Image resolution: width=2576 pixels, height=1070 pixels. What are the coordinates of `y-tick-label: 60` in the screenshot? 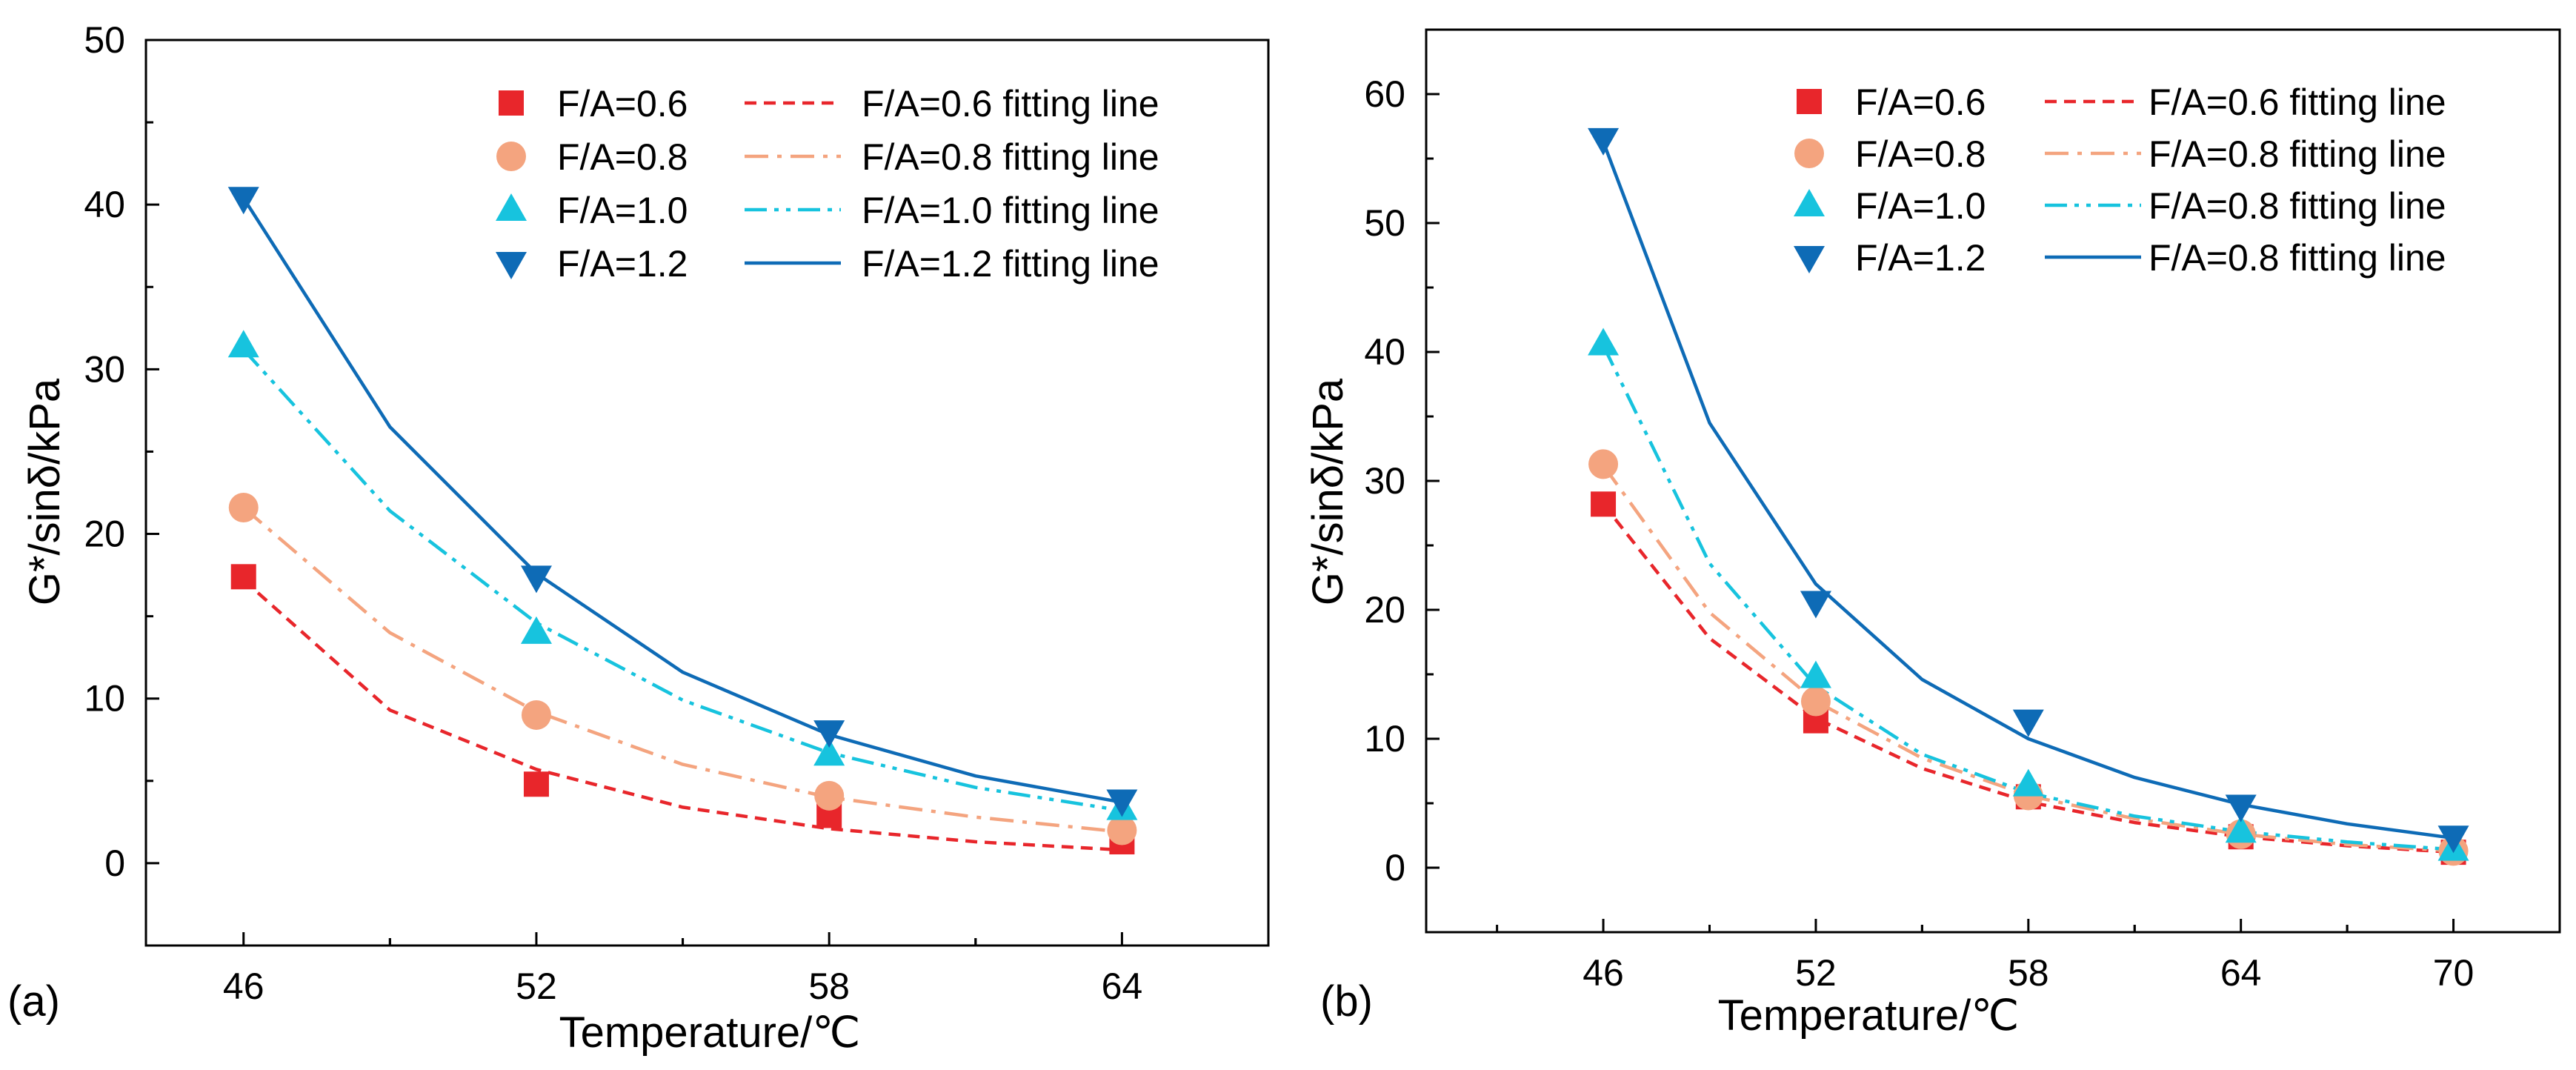 It's located at (1384, 94).